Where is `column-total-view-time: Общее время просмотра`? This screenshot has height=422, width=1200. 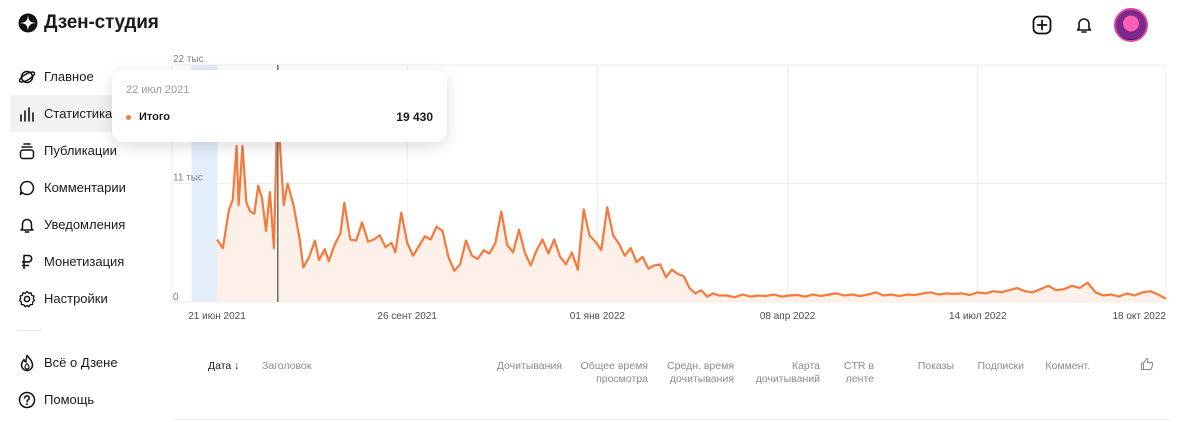 column-total-view-time: Общее время просмотра is located at coordinates (614, 372).